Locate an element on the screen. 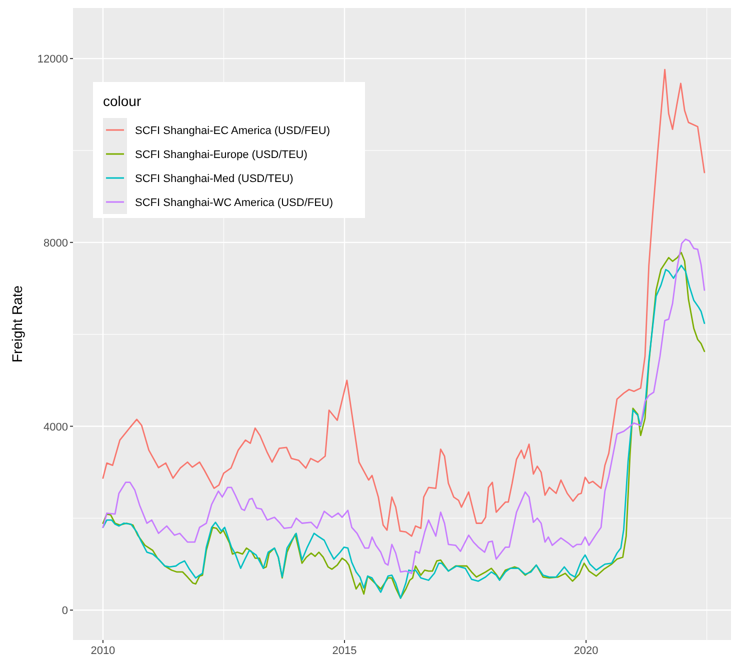 The width and height of the screenshot is (734, 659). legend-label: SCFI Shanghai-WC America (USD/FEU) is located at coordinates (234, 203).